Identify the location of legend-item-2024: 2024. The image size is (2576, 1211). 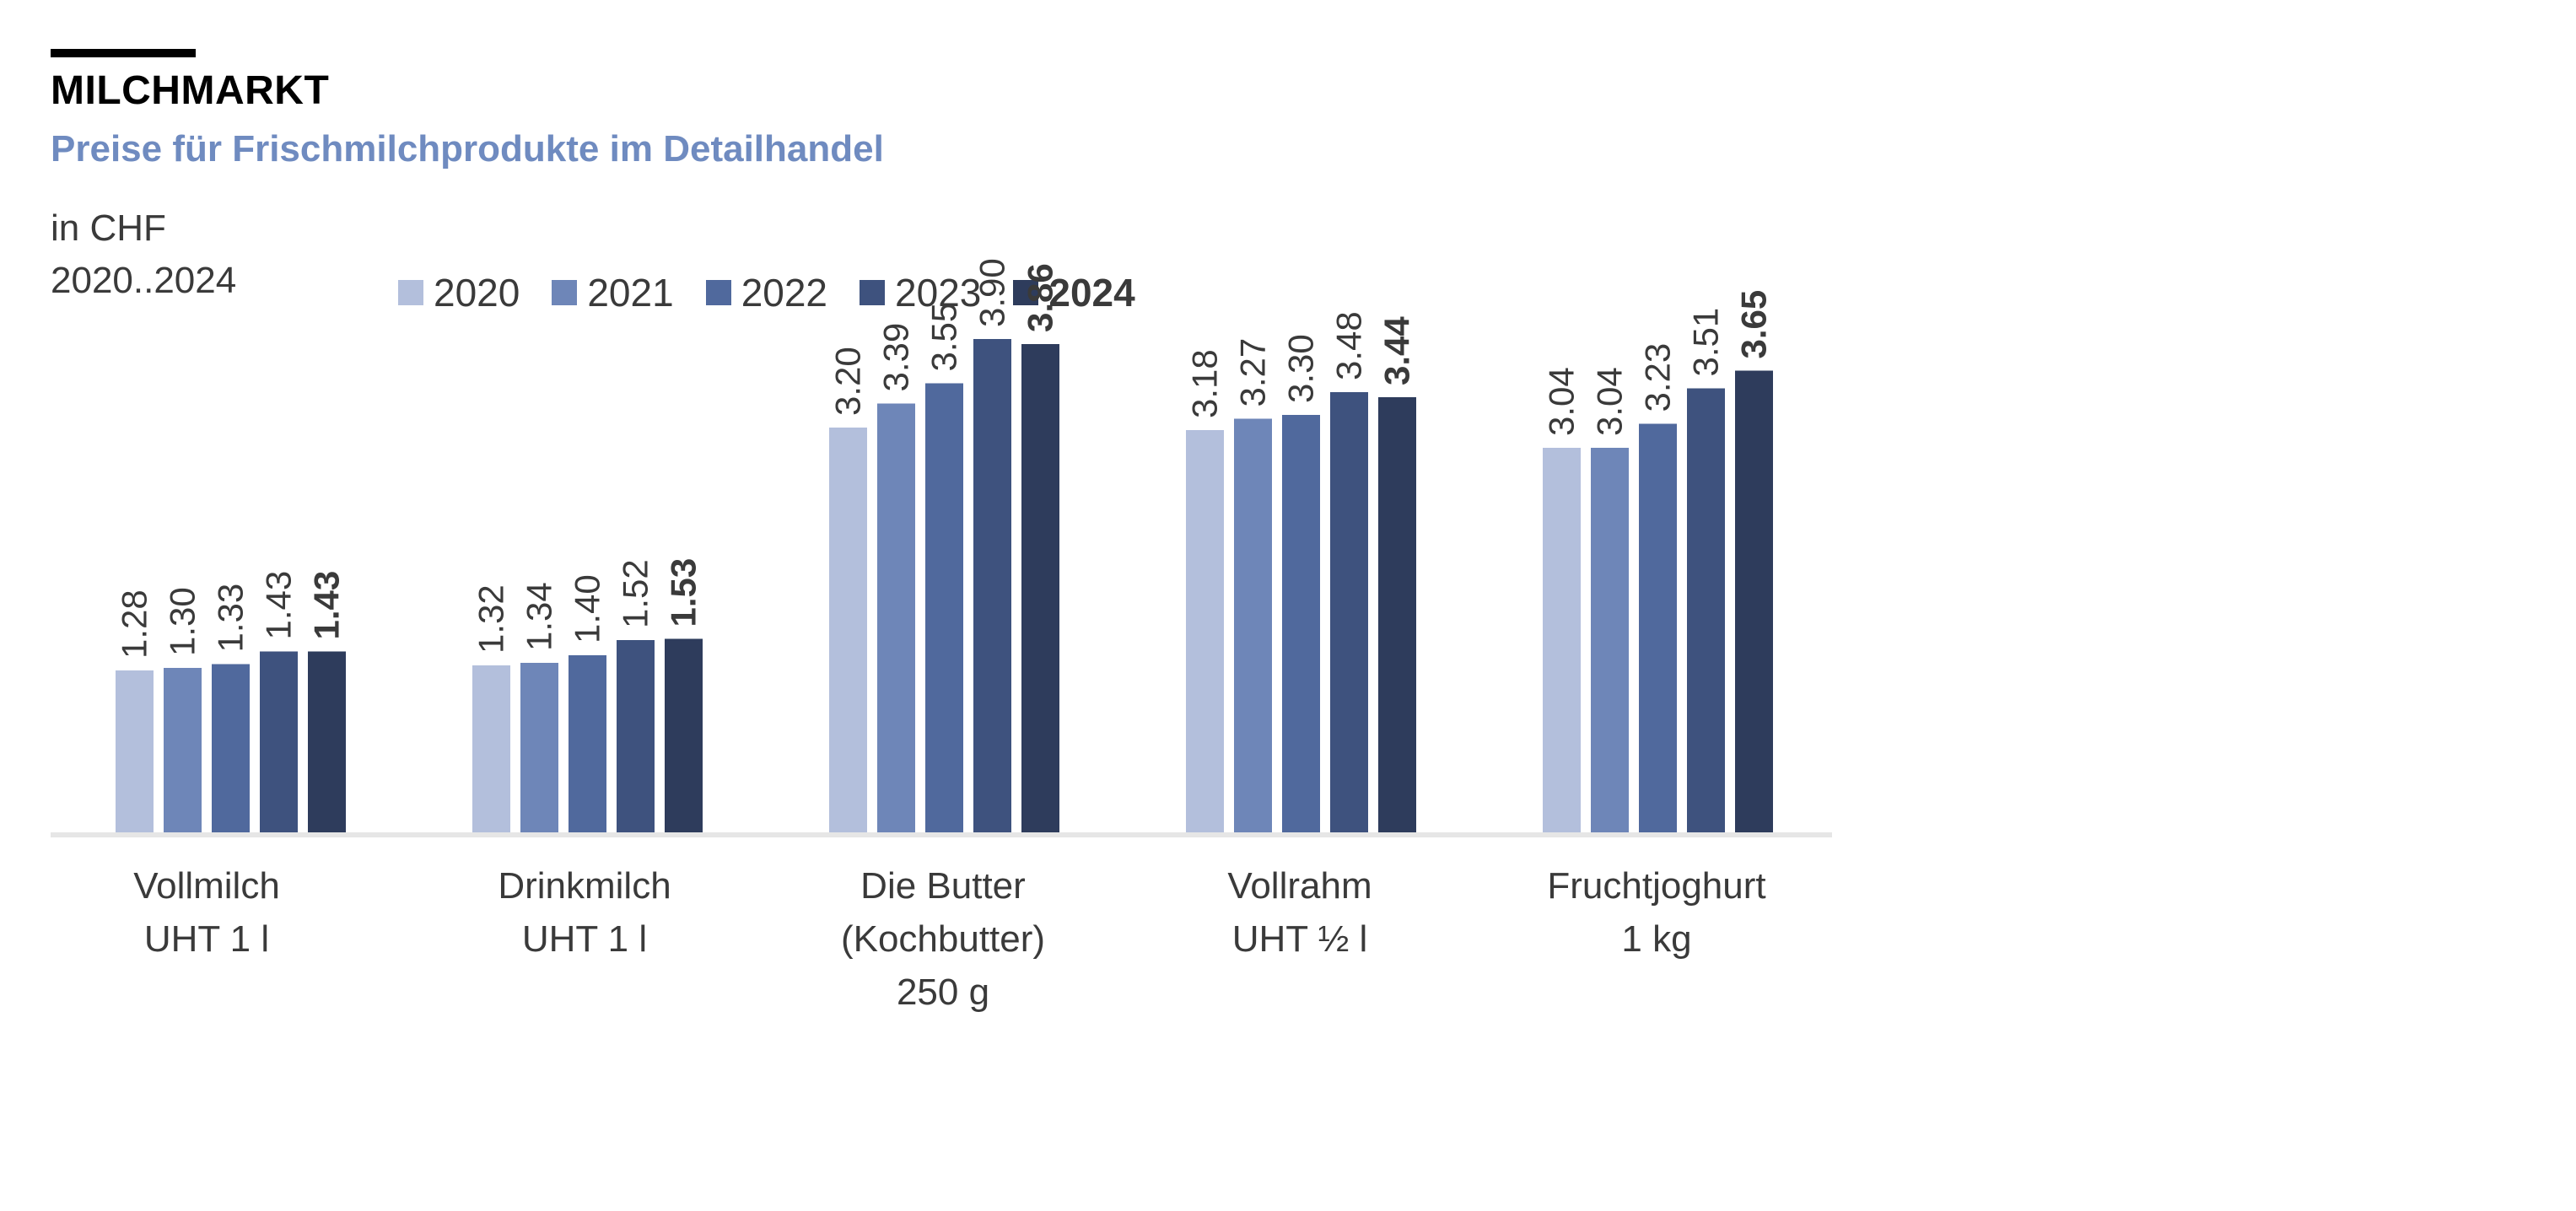
(1074, 293).